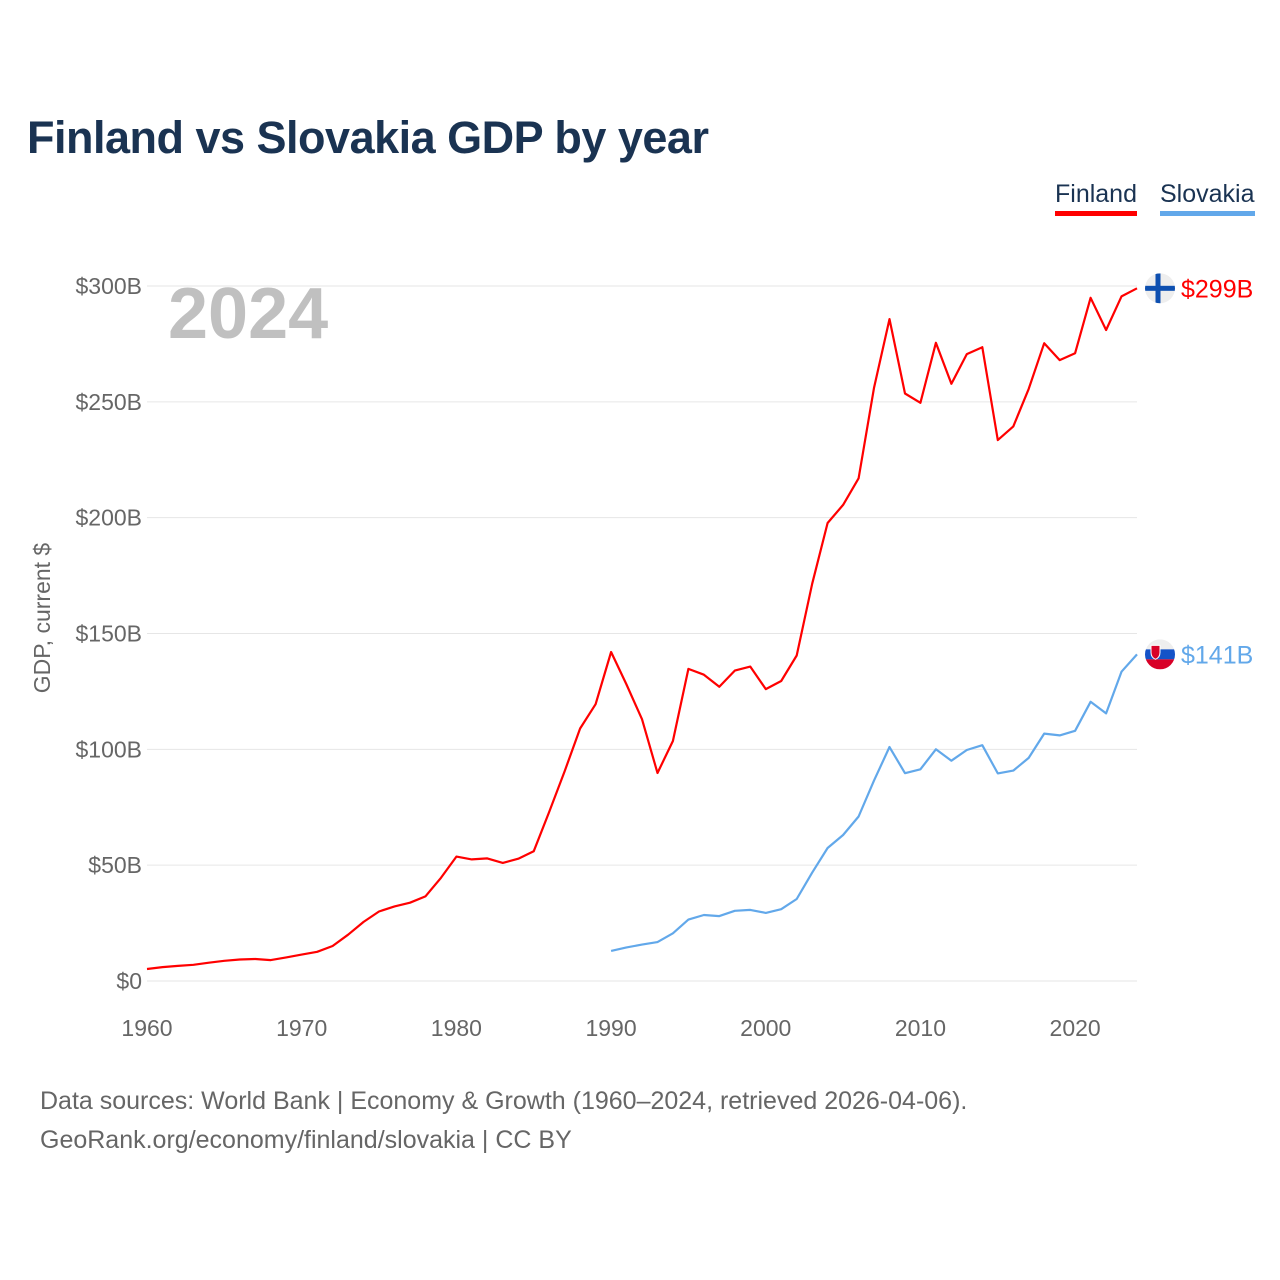  Describe the element at coordinates (129, 981) in the screenshot. I see `y-tick-label: $0` at that location.